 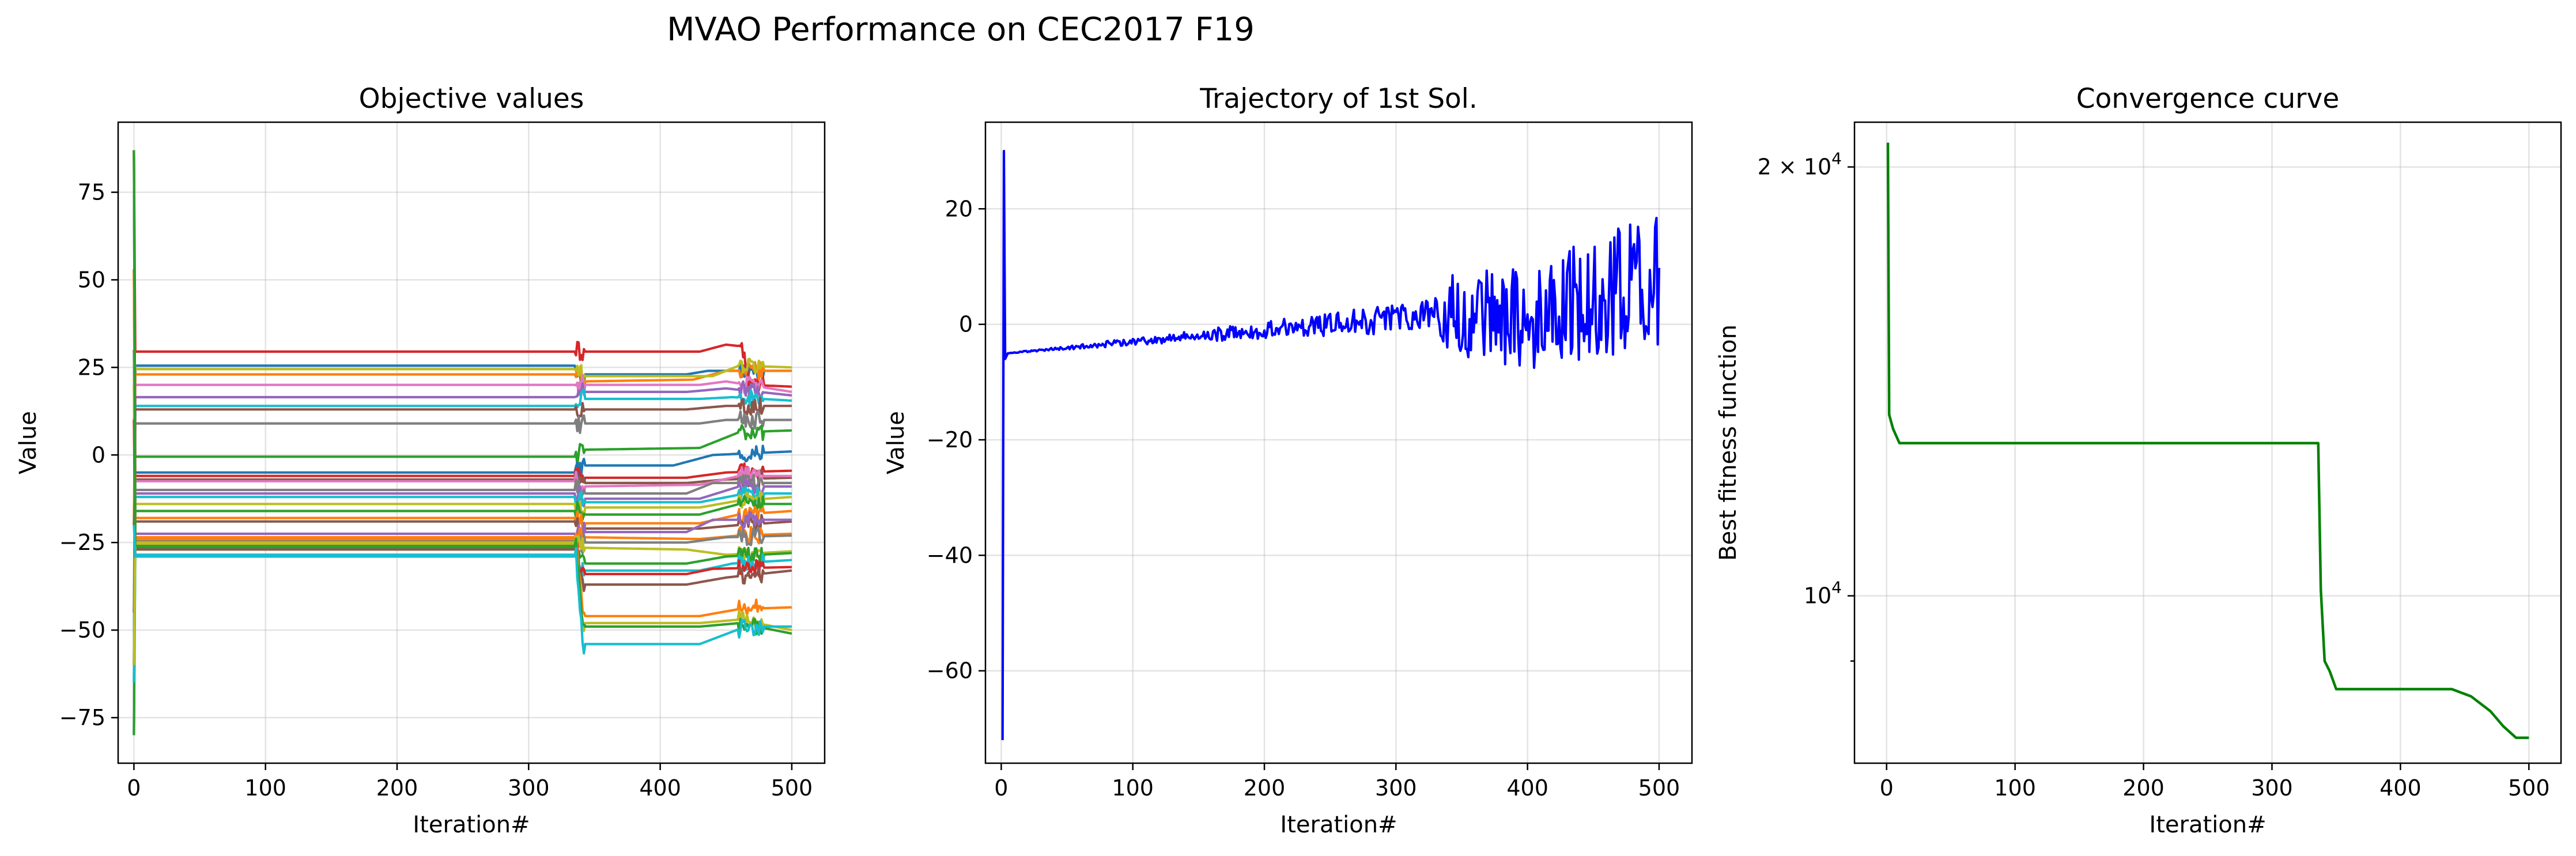 I want to click on y-tick-label: −20, so click(x=950, y=440).